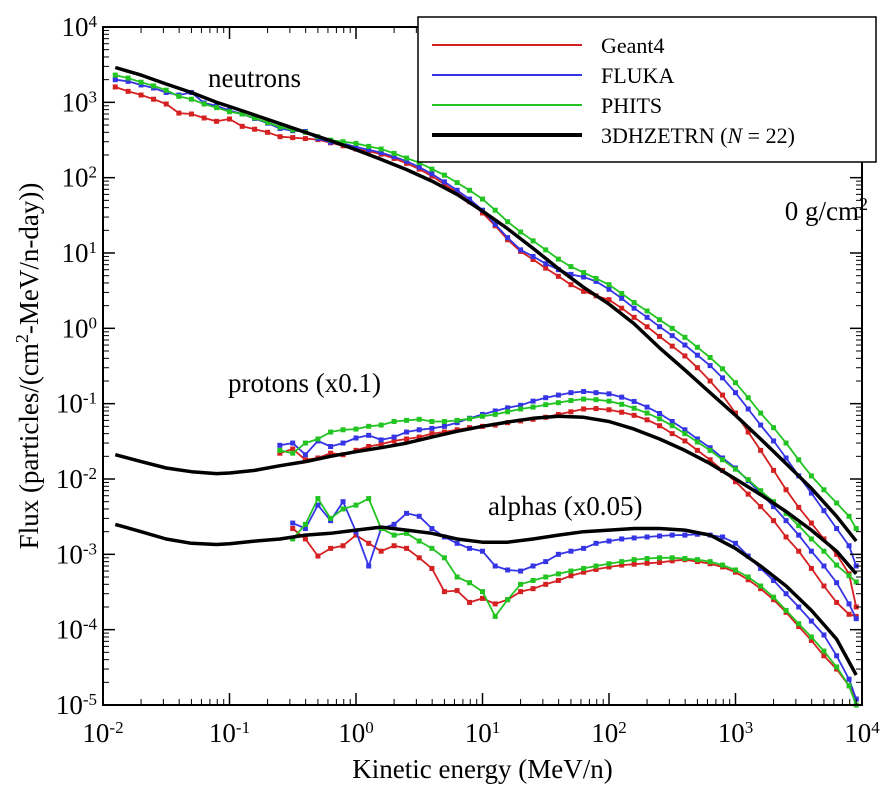 This screenshot has height=789, width=888. I want to click on x-tick-label: 10⁻², so click(102, 733).